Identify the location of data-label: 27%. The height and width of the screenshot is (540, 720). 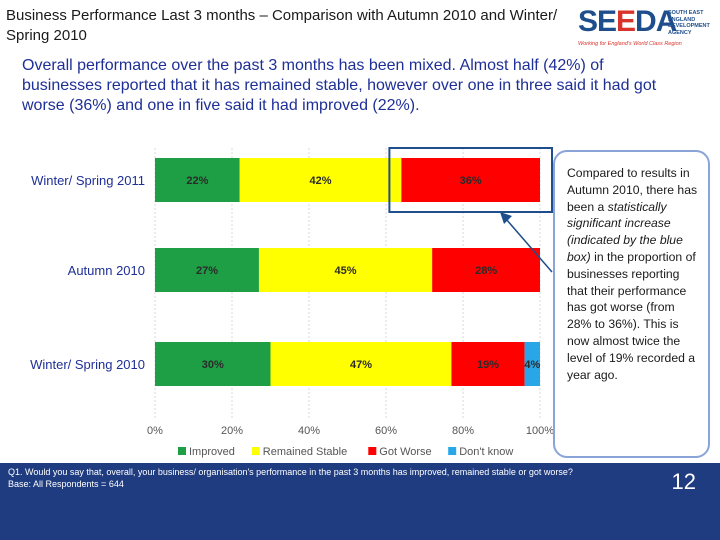
(207, 271).